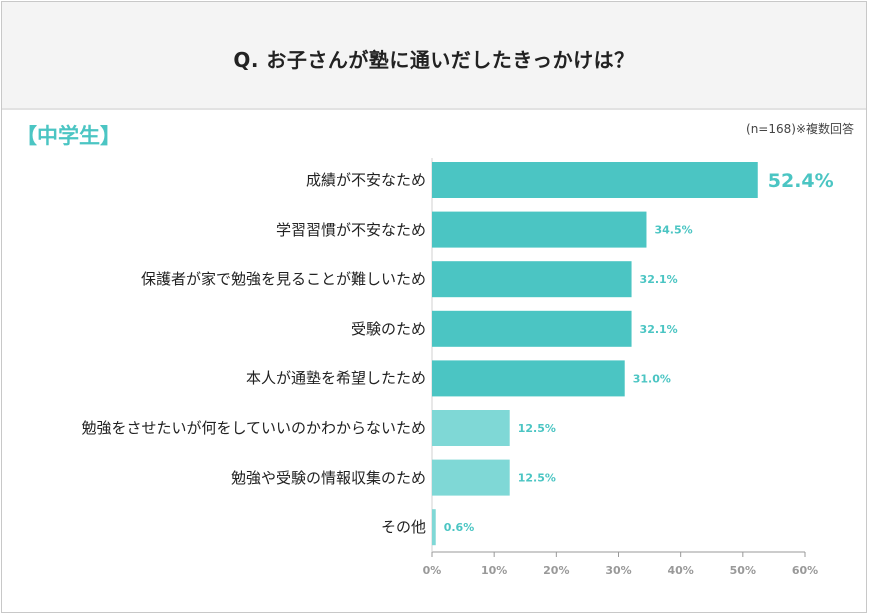 The image size is (870, 616). I want to click on data-label: 31.0%, so click(652, 378).